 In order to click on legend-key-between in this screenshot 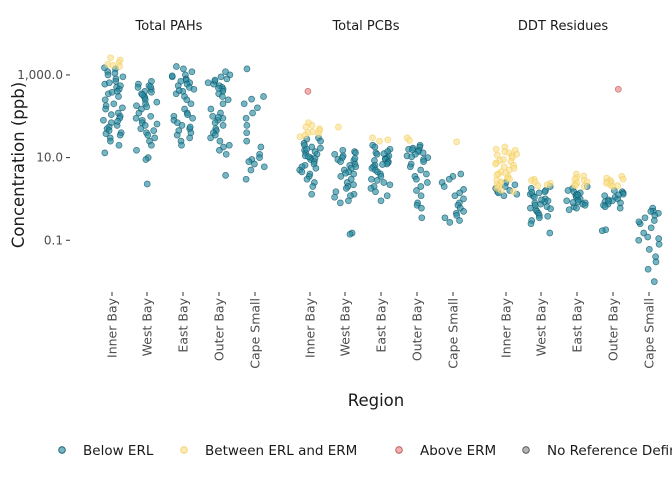, I will do `click(184, 450)`.